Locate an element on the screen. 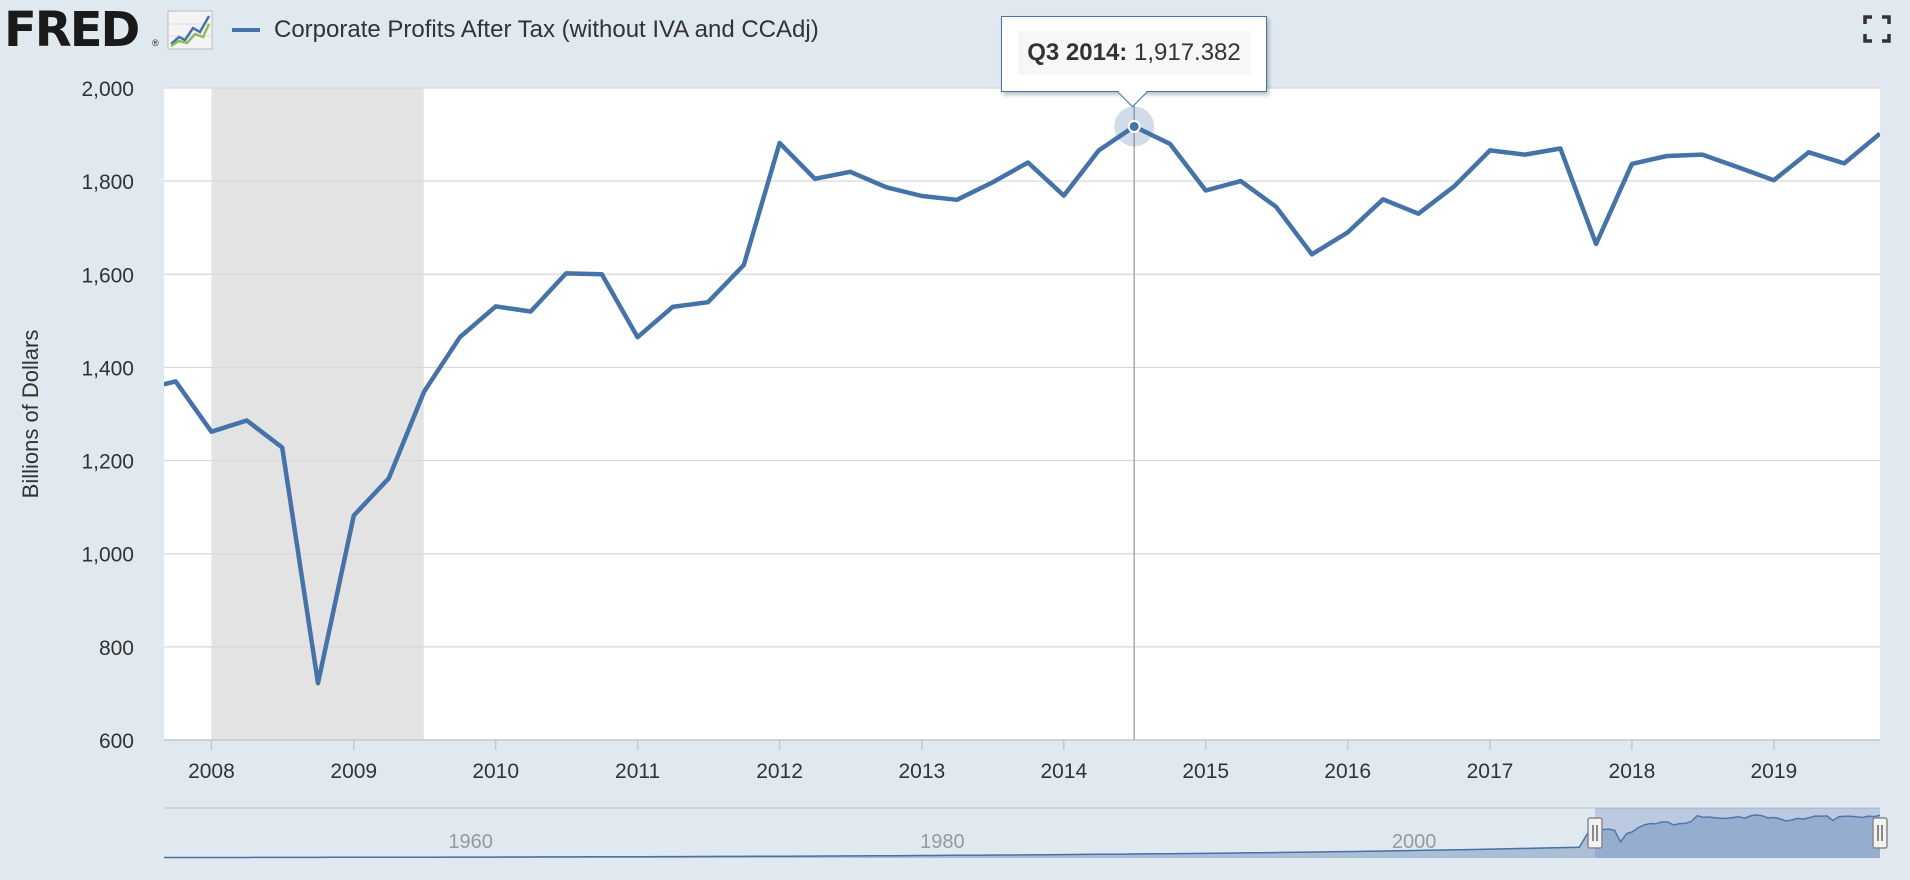 This screenshot has height=880, width=1910. y-tick-label: 1,600 is located at coordinates (107, 275).